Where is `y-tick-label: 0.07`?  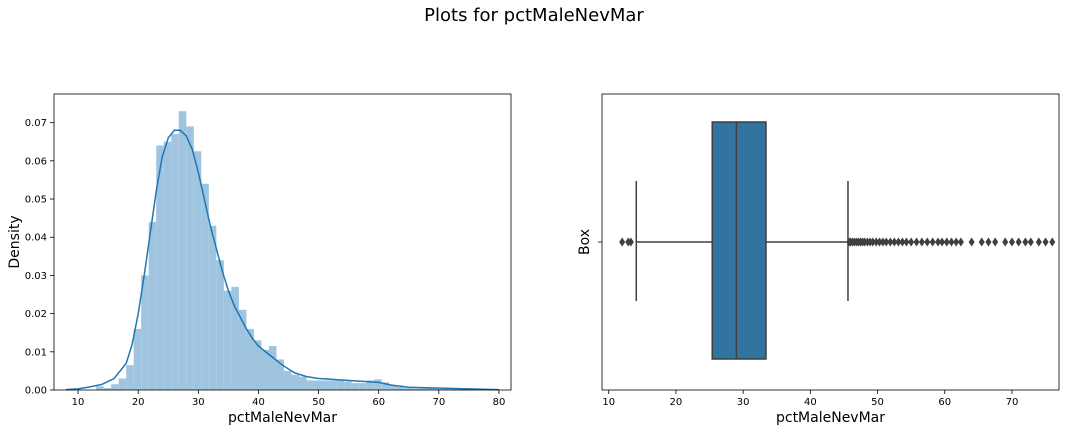
y-tick-label: 0.07 is located at coordinates (36, 123).